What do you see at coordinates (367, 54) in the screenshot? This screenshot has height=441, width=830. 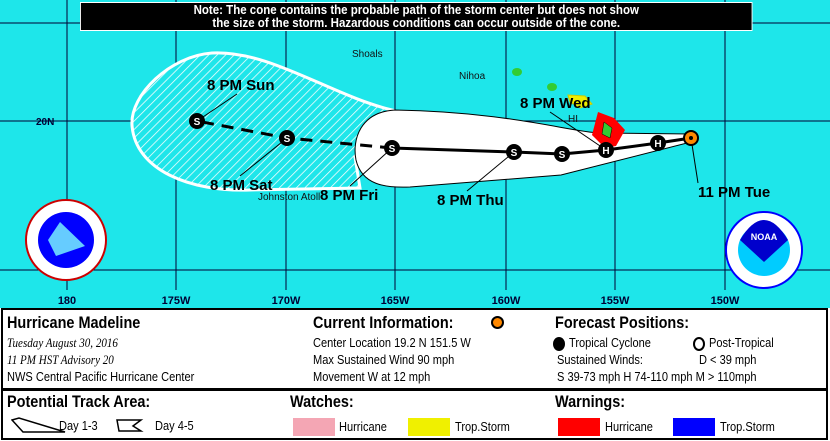 I see `place-label: Shoals` at bounding box center [367, 54].